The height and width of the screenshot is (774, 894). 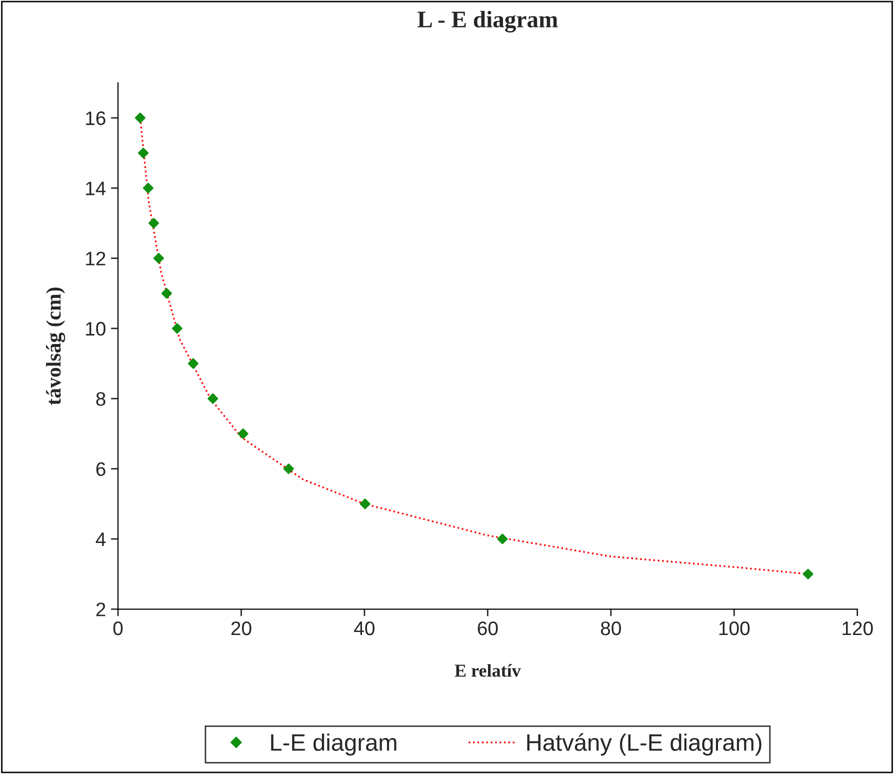 I want to click on y-tick-label: 14, so click(x=96, y=189).